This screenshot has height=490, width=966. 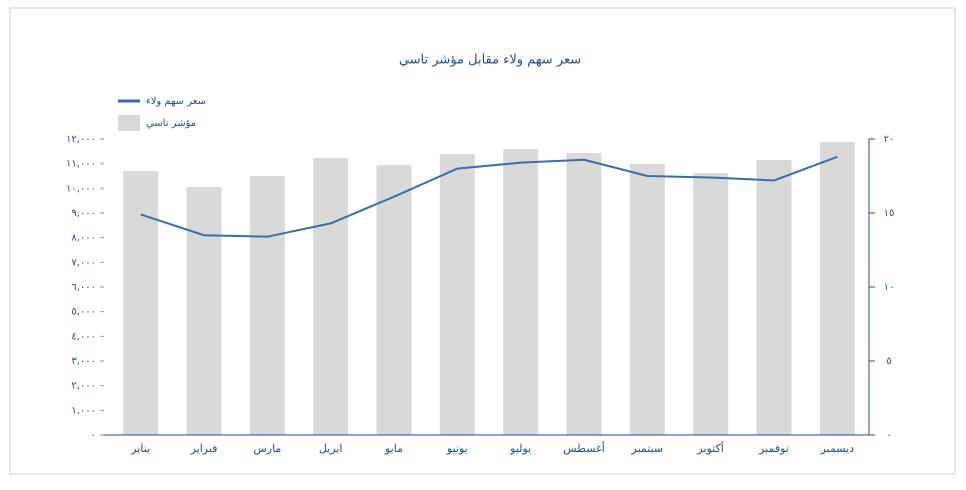 I want to click on y-tick-label: ١,٠٠٠, so click(x=83, y=410).